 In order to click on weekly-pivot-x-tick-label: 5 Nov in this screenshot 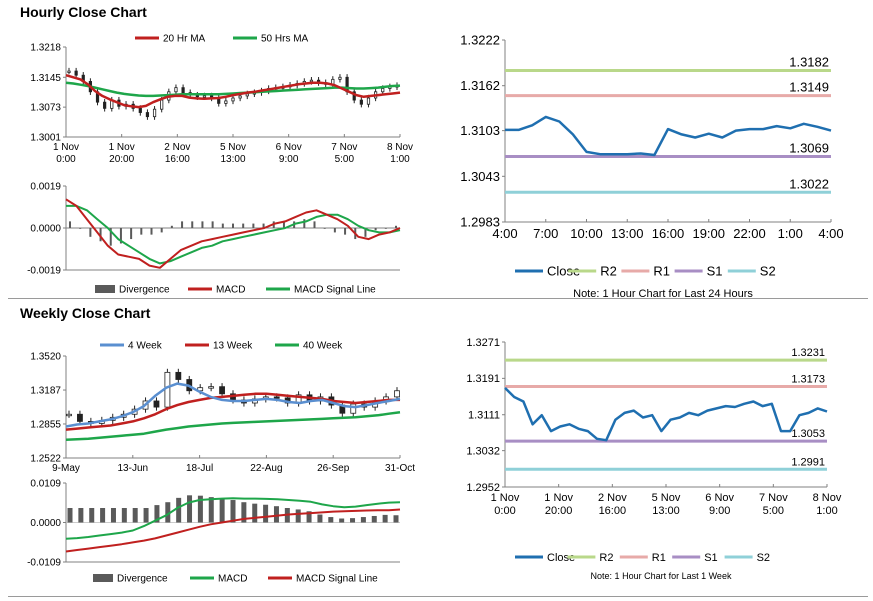, I will do `click(666, 498)`.